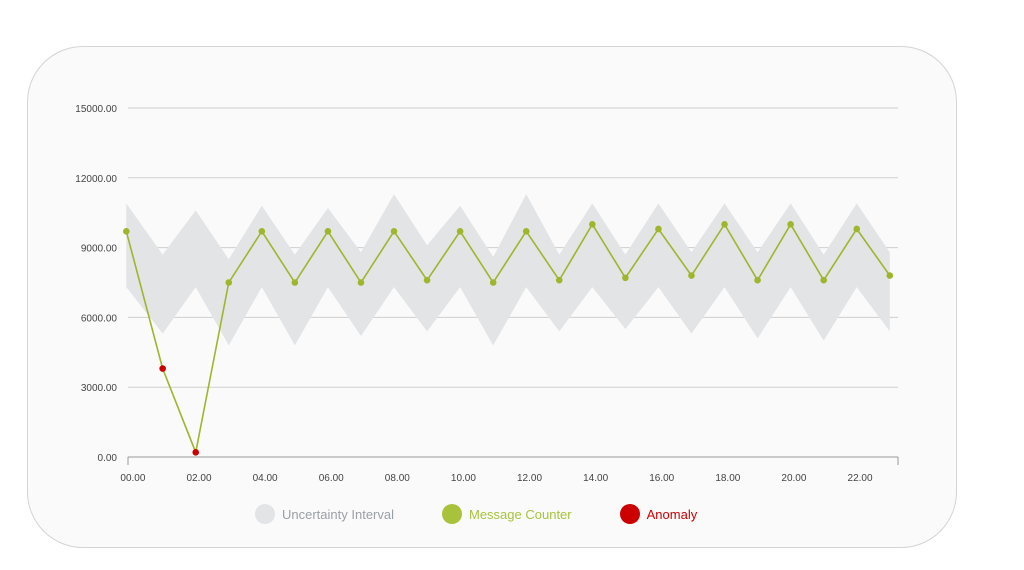 The height and width of the screenshot is (570, 1024). Describe the element at coordinates (338, 514) in the screenshot. I see `legend-label-uncertainty: Uncertainty Interval` at that location.